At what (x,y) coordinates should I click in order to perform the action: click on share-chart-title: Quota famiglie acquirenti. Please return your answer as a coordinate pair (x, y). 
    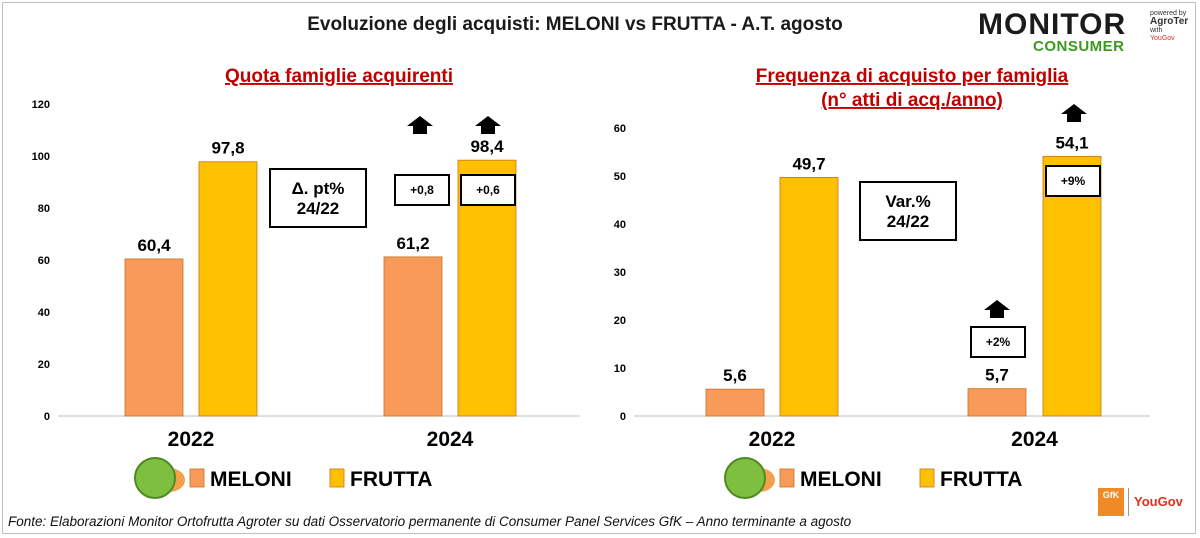
    Looking at the image, I should click on (339, 76).